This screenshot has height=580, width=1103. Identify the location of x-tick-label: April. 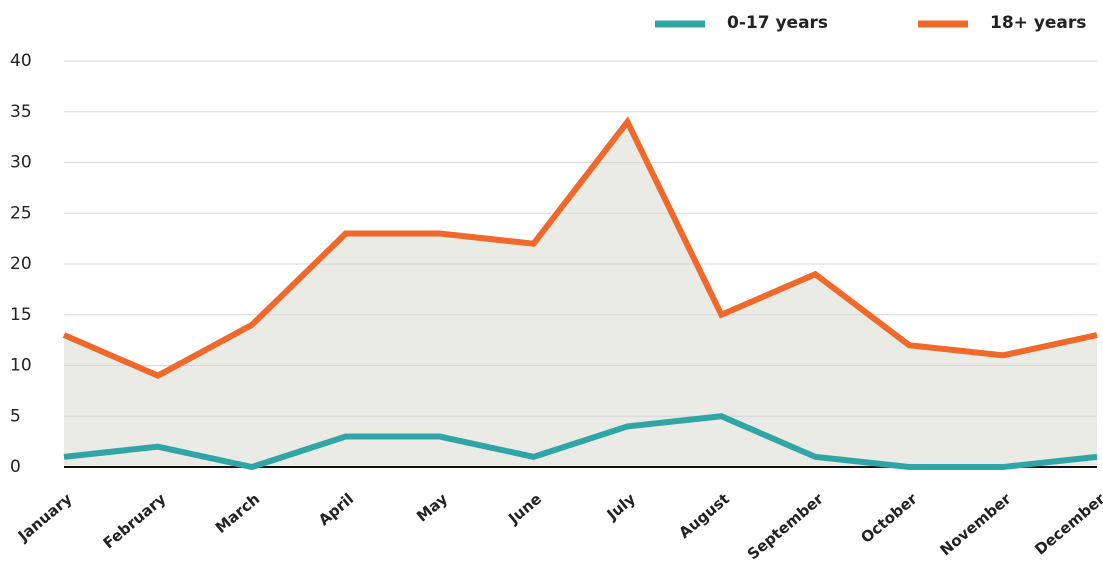
(336, 510).